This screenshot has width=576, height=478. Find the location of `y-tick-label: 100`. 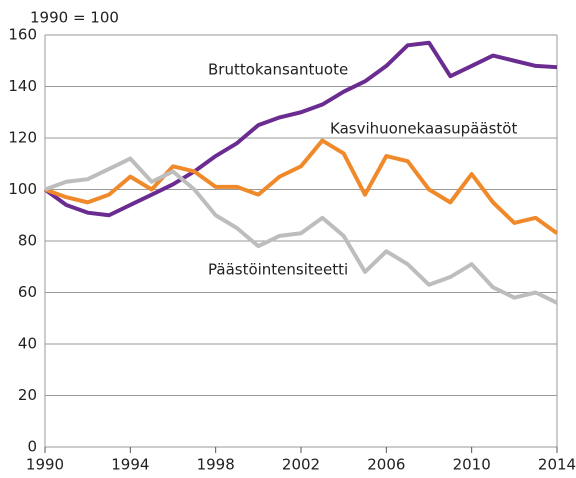

y-tick-label: 100 is located at coordinates (22, 189).